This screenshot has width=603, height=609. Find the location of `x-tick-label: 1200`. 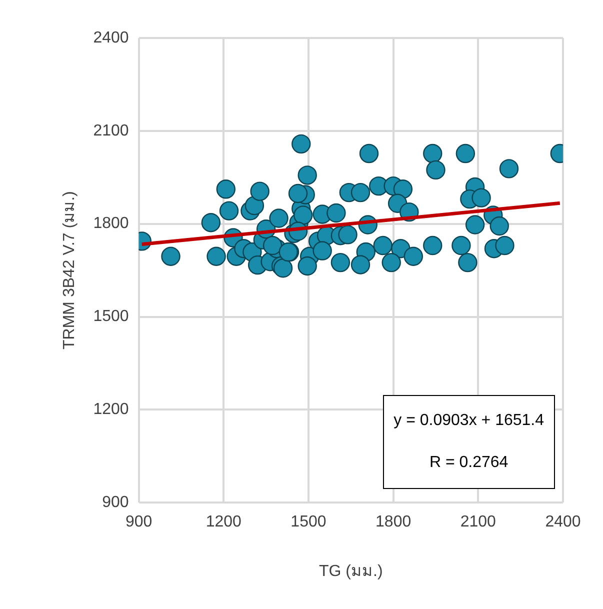

x-tick-label: 1200 is located at coordinates (224, 522).